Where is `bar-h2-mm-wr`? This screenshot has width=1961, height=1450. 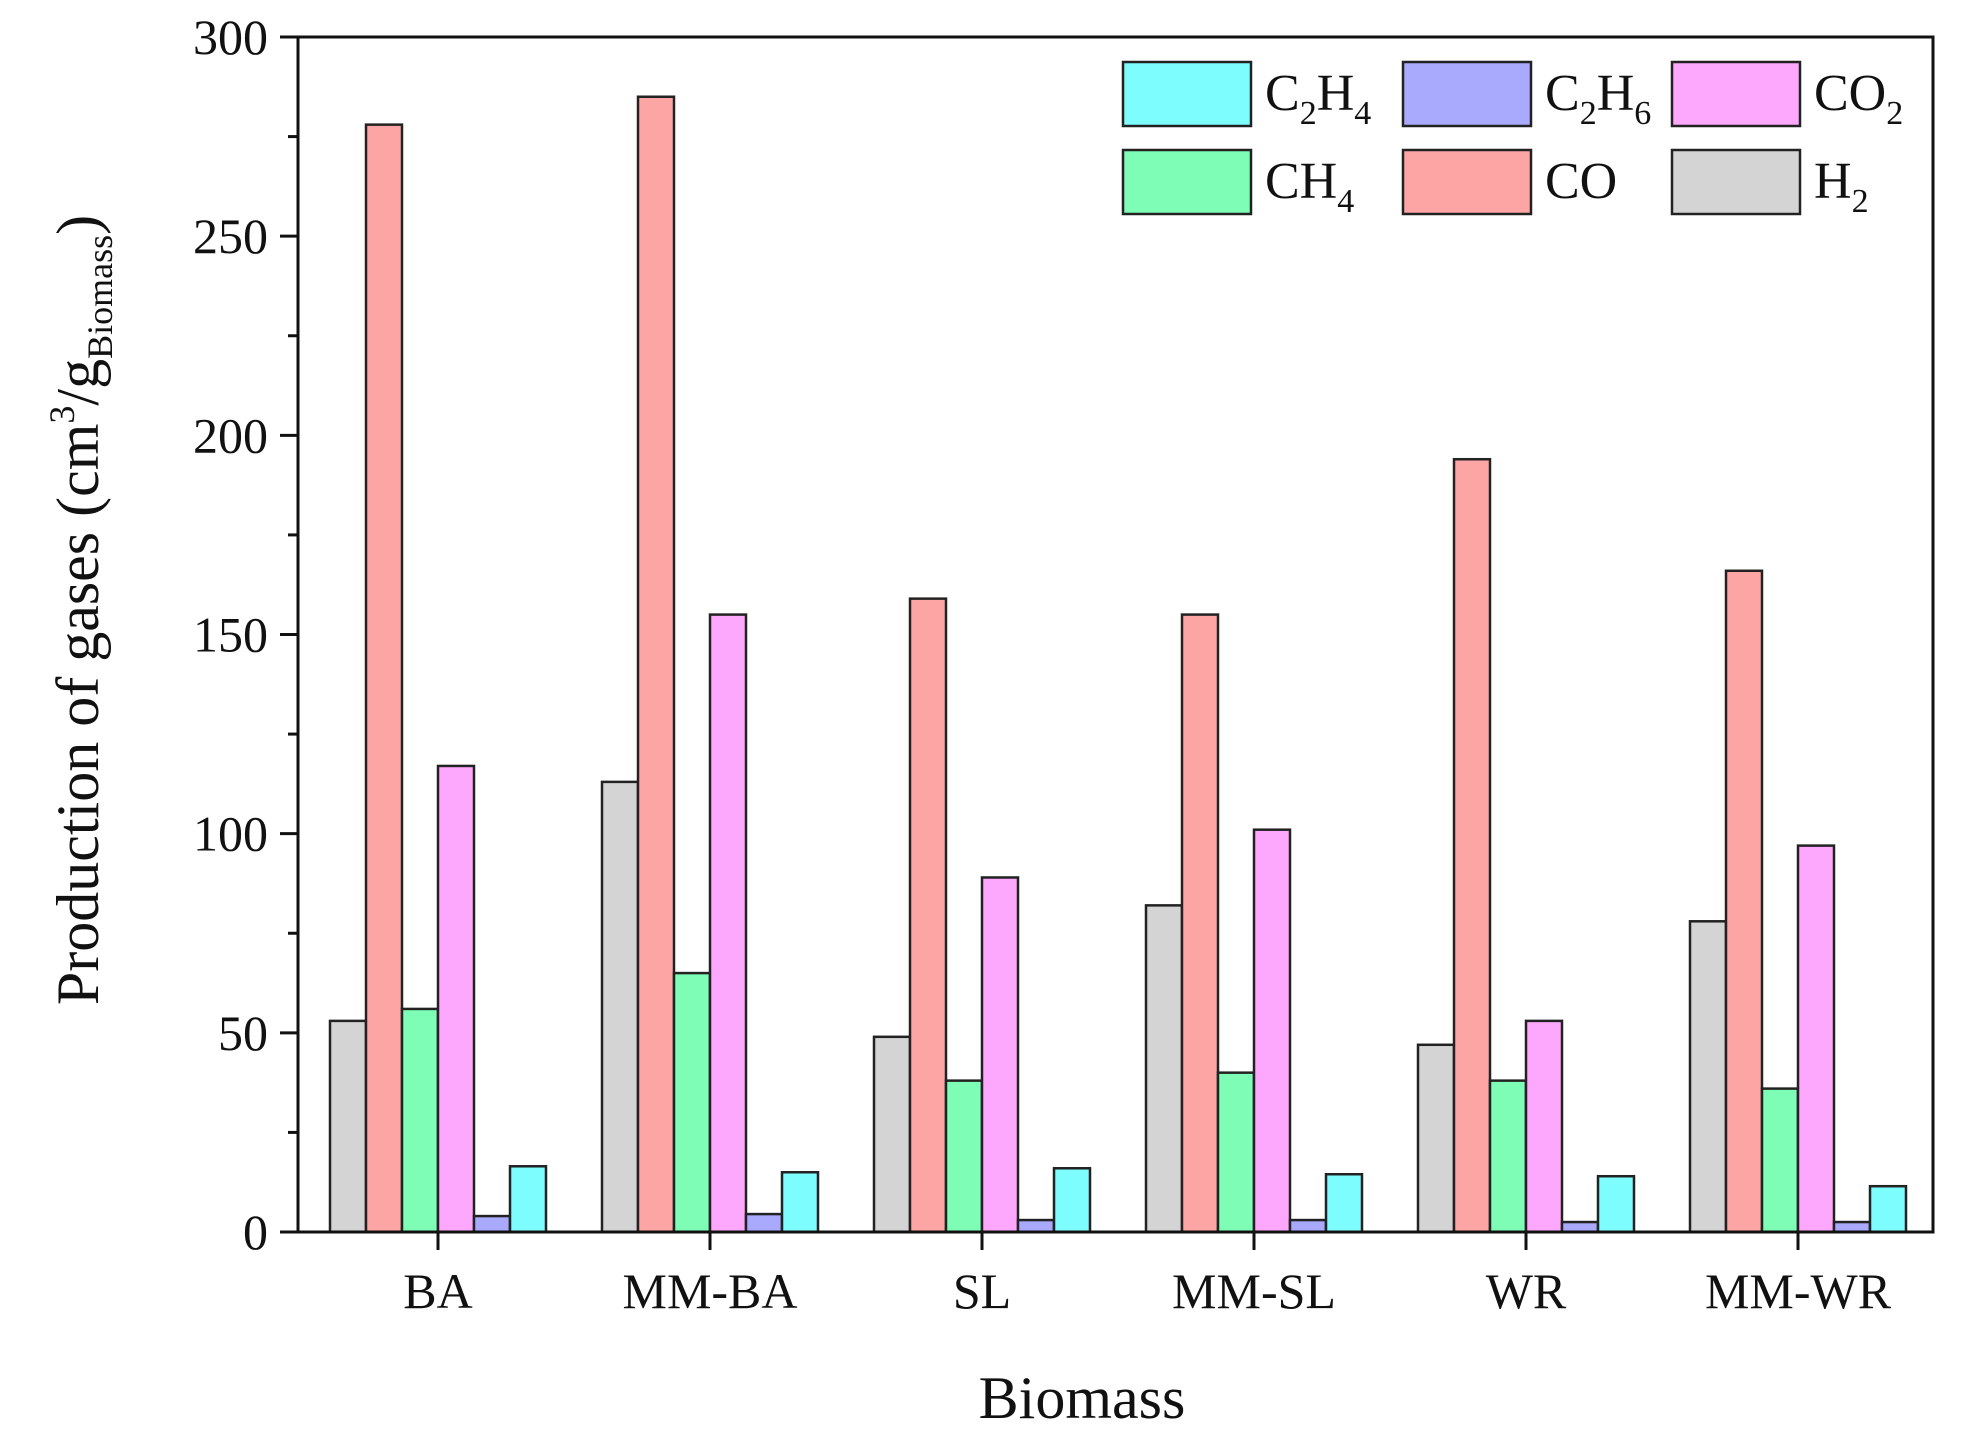 bar-h2-mm-wr is located at coordinates (1708, 1077).